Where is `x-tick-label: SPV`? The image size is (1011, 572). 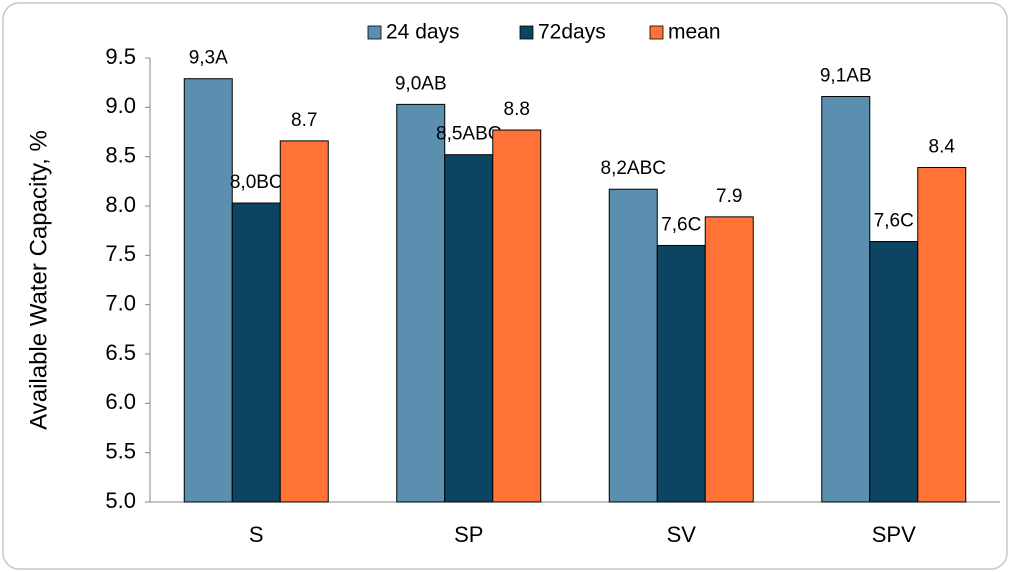
x-tick-label: SPV is located at coordinates (894, 534).